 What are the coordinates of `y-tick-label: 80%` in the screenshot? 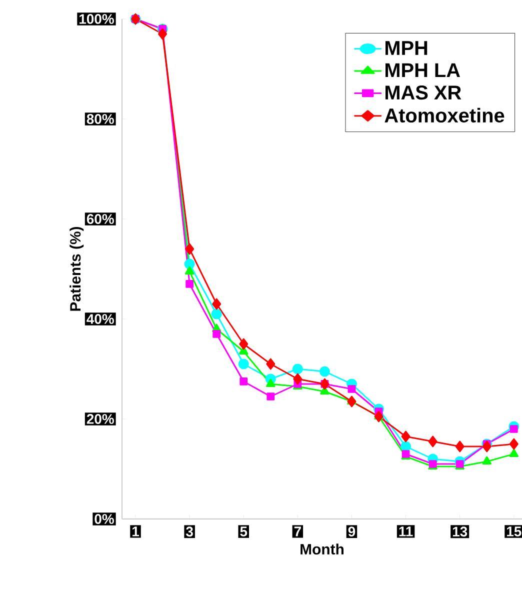 It's located at (100, 119).